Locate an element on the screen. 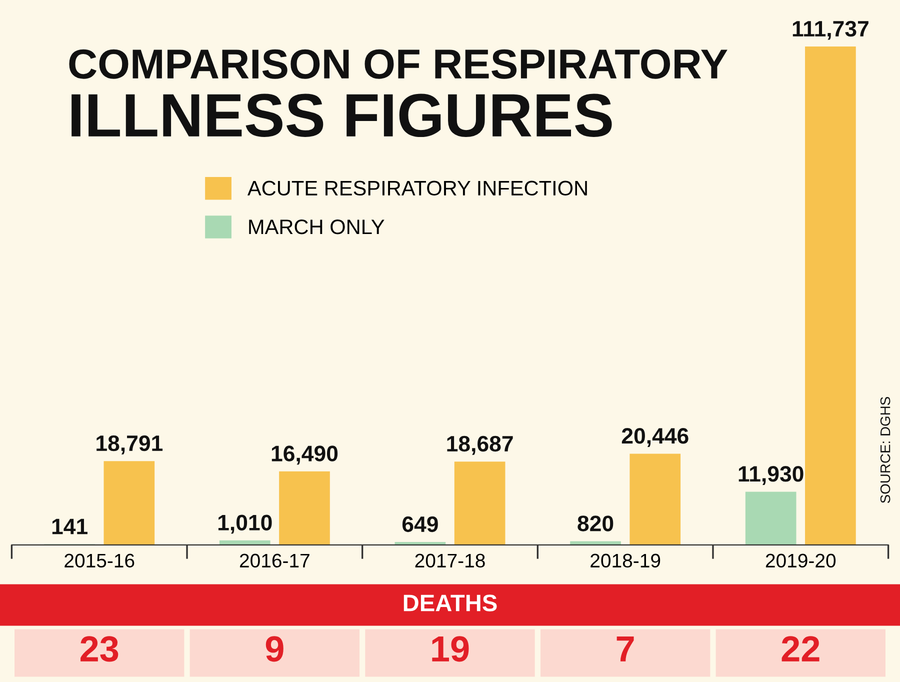 The height and width of the screenshot is (682, 900). text: 23 is located at coordinates (99, 649).